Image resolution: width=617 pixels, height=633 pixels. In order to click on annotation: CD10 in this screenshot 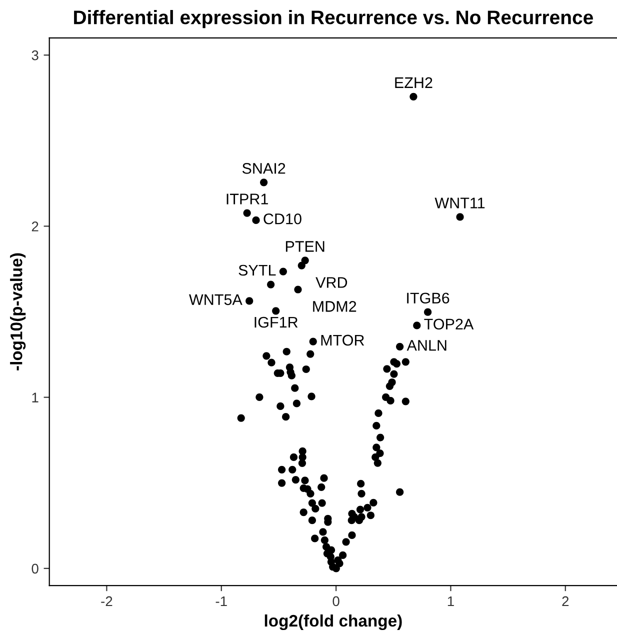, I will do `click(283, 218)`.